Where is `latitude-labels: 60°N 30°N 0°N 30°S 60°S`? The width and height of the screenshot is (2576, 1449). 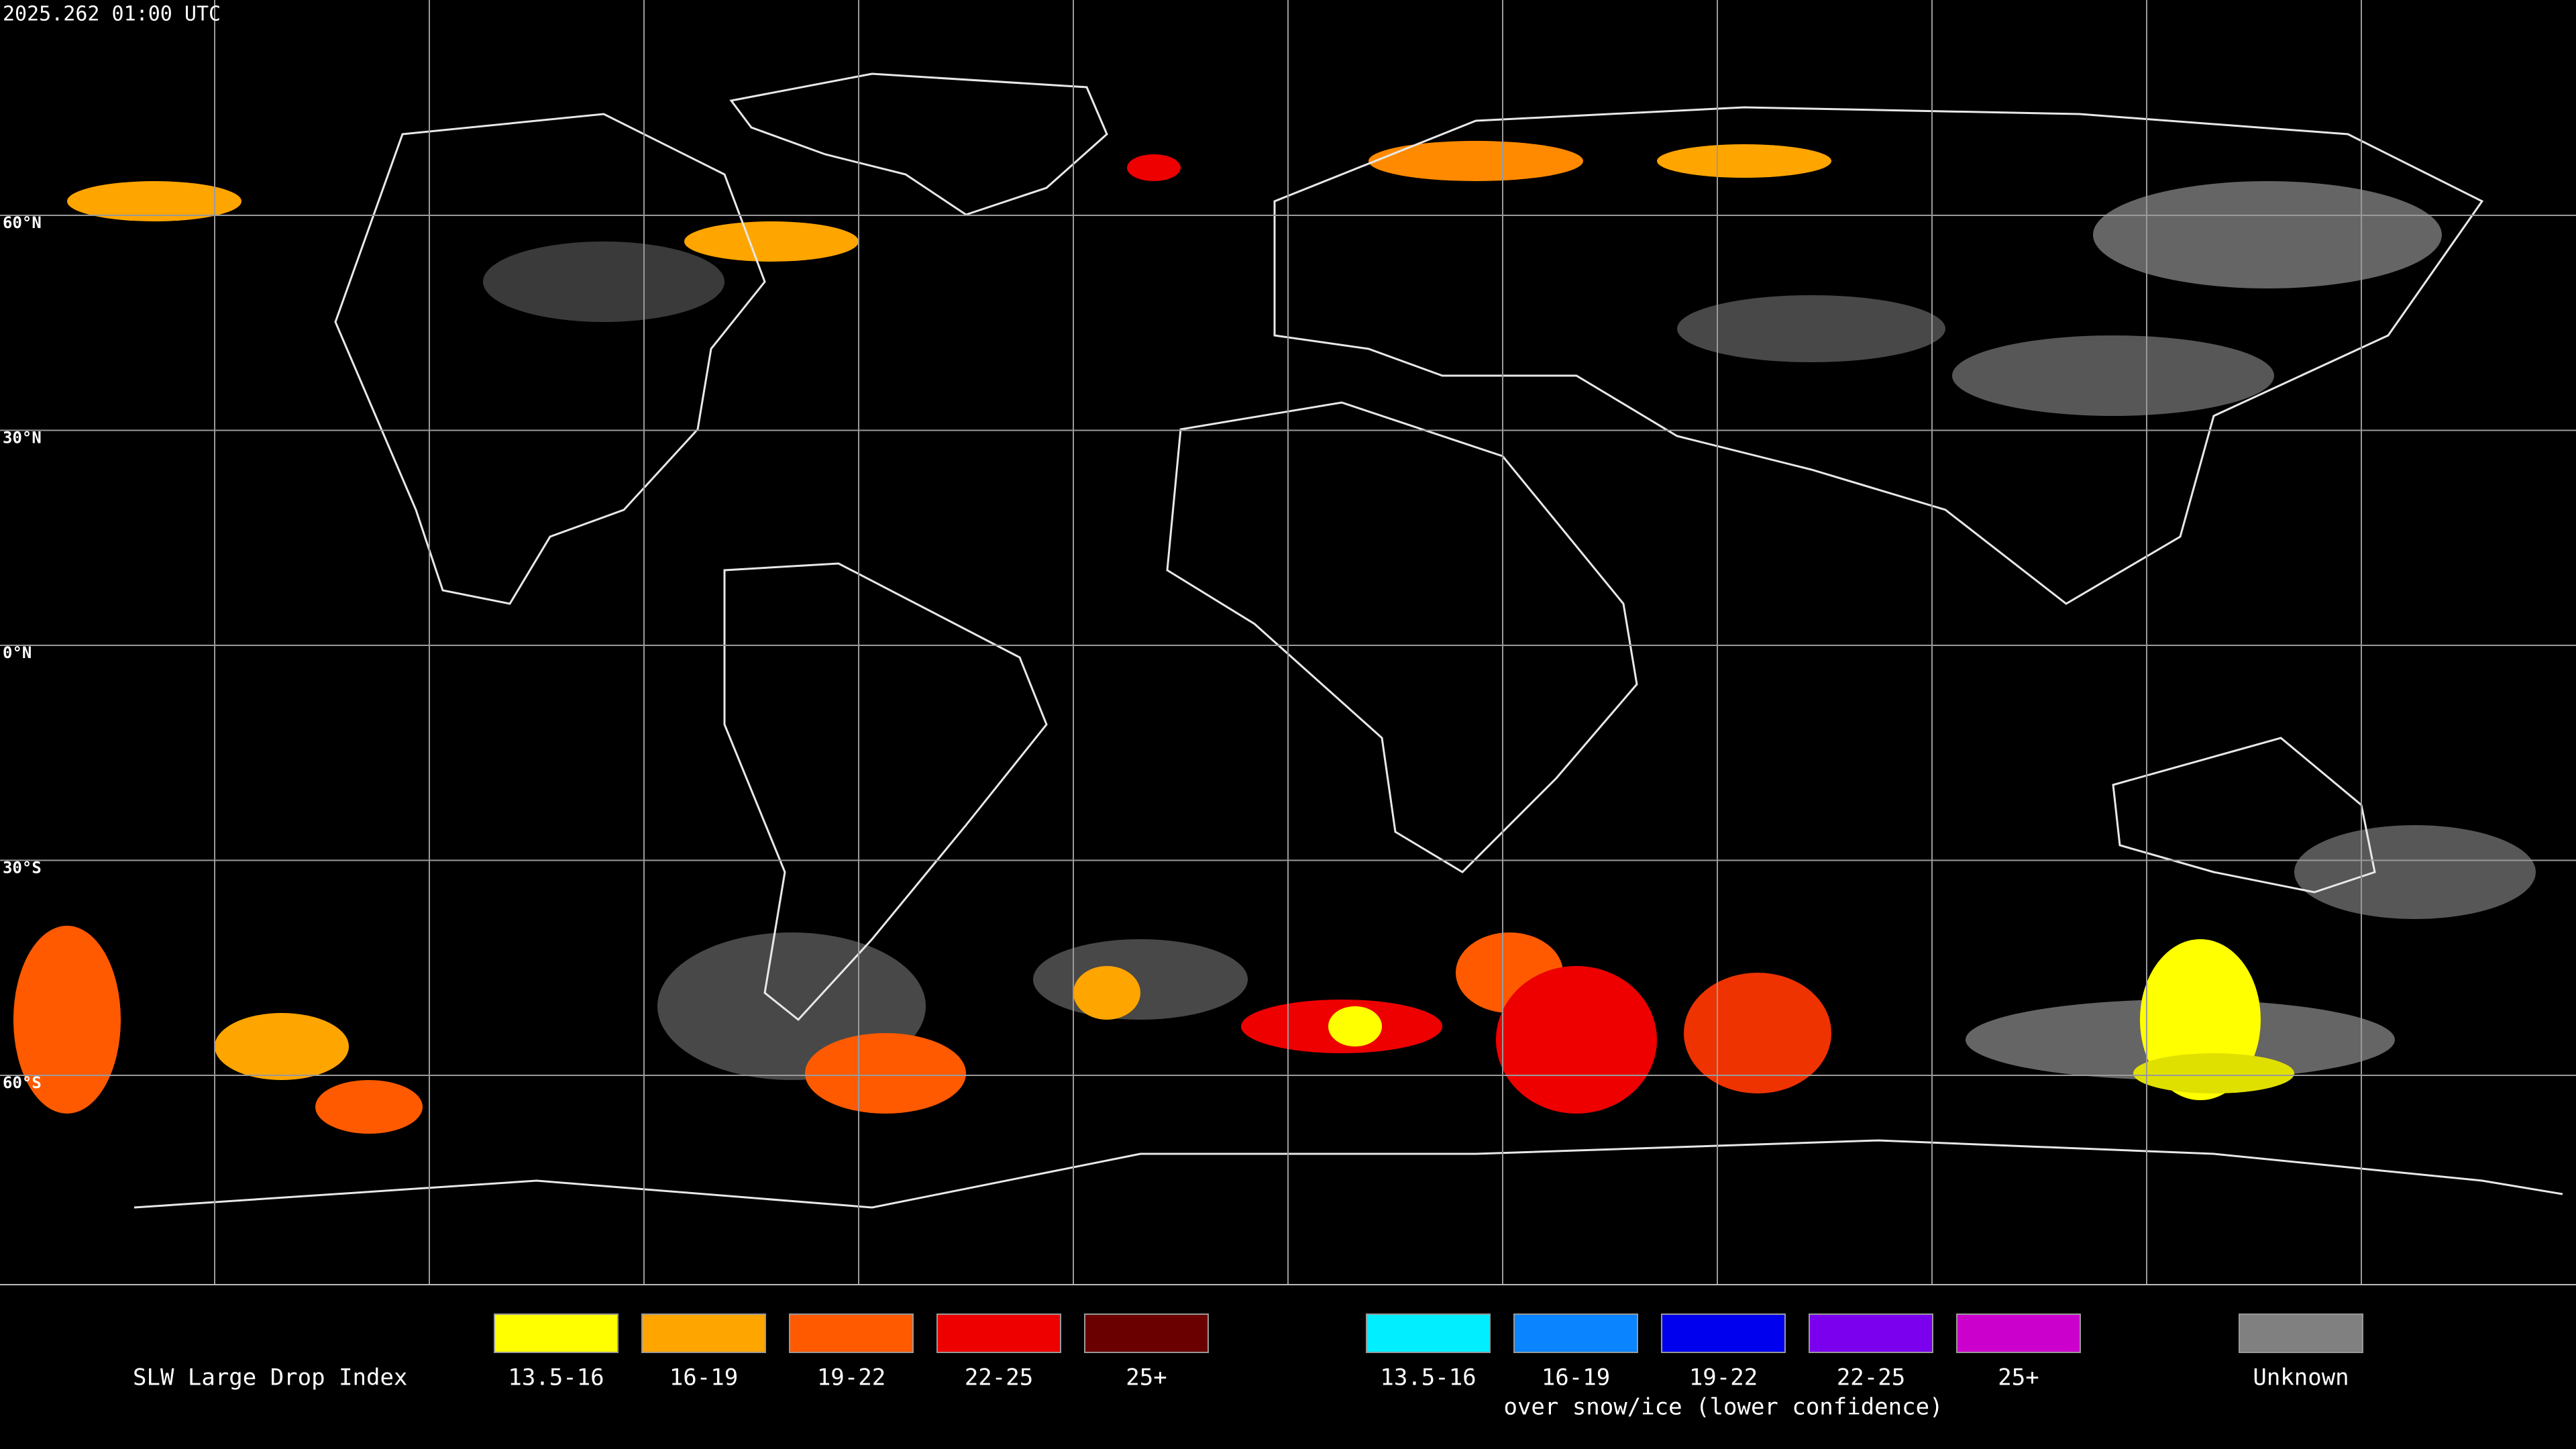
latitude-labels: 60°N 30°N 0°N 30°S 60°S is located at coordinates (22, 652).